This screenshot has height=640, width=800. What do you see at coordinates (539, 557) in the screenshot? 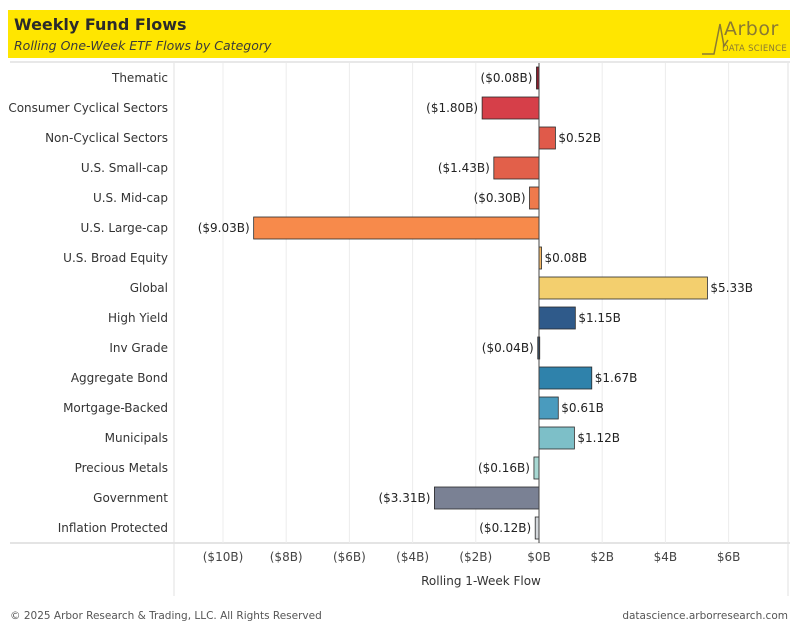
I see `x-tick-label: $0B` at bounding box center [539, 557].